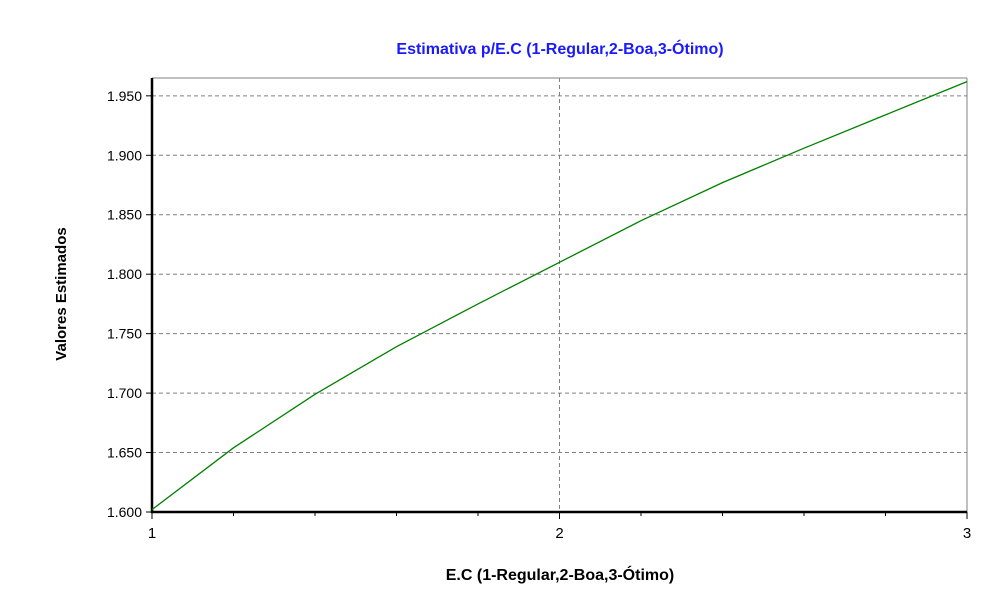 This screenshot has height=611, width=995. What do you see at coordinates (124, 215) in the screenshot?
I see `y-tick-label: 1.850` at bounding box center [124, 215].